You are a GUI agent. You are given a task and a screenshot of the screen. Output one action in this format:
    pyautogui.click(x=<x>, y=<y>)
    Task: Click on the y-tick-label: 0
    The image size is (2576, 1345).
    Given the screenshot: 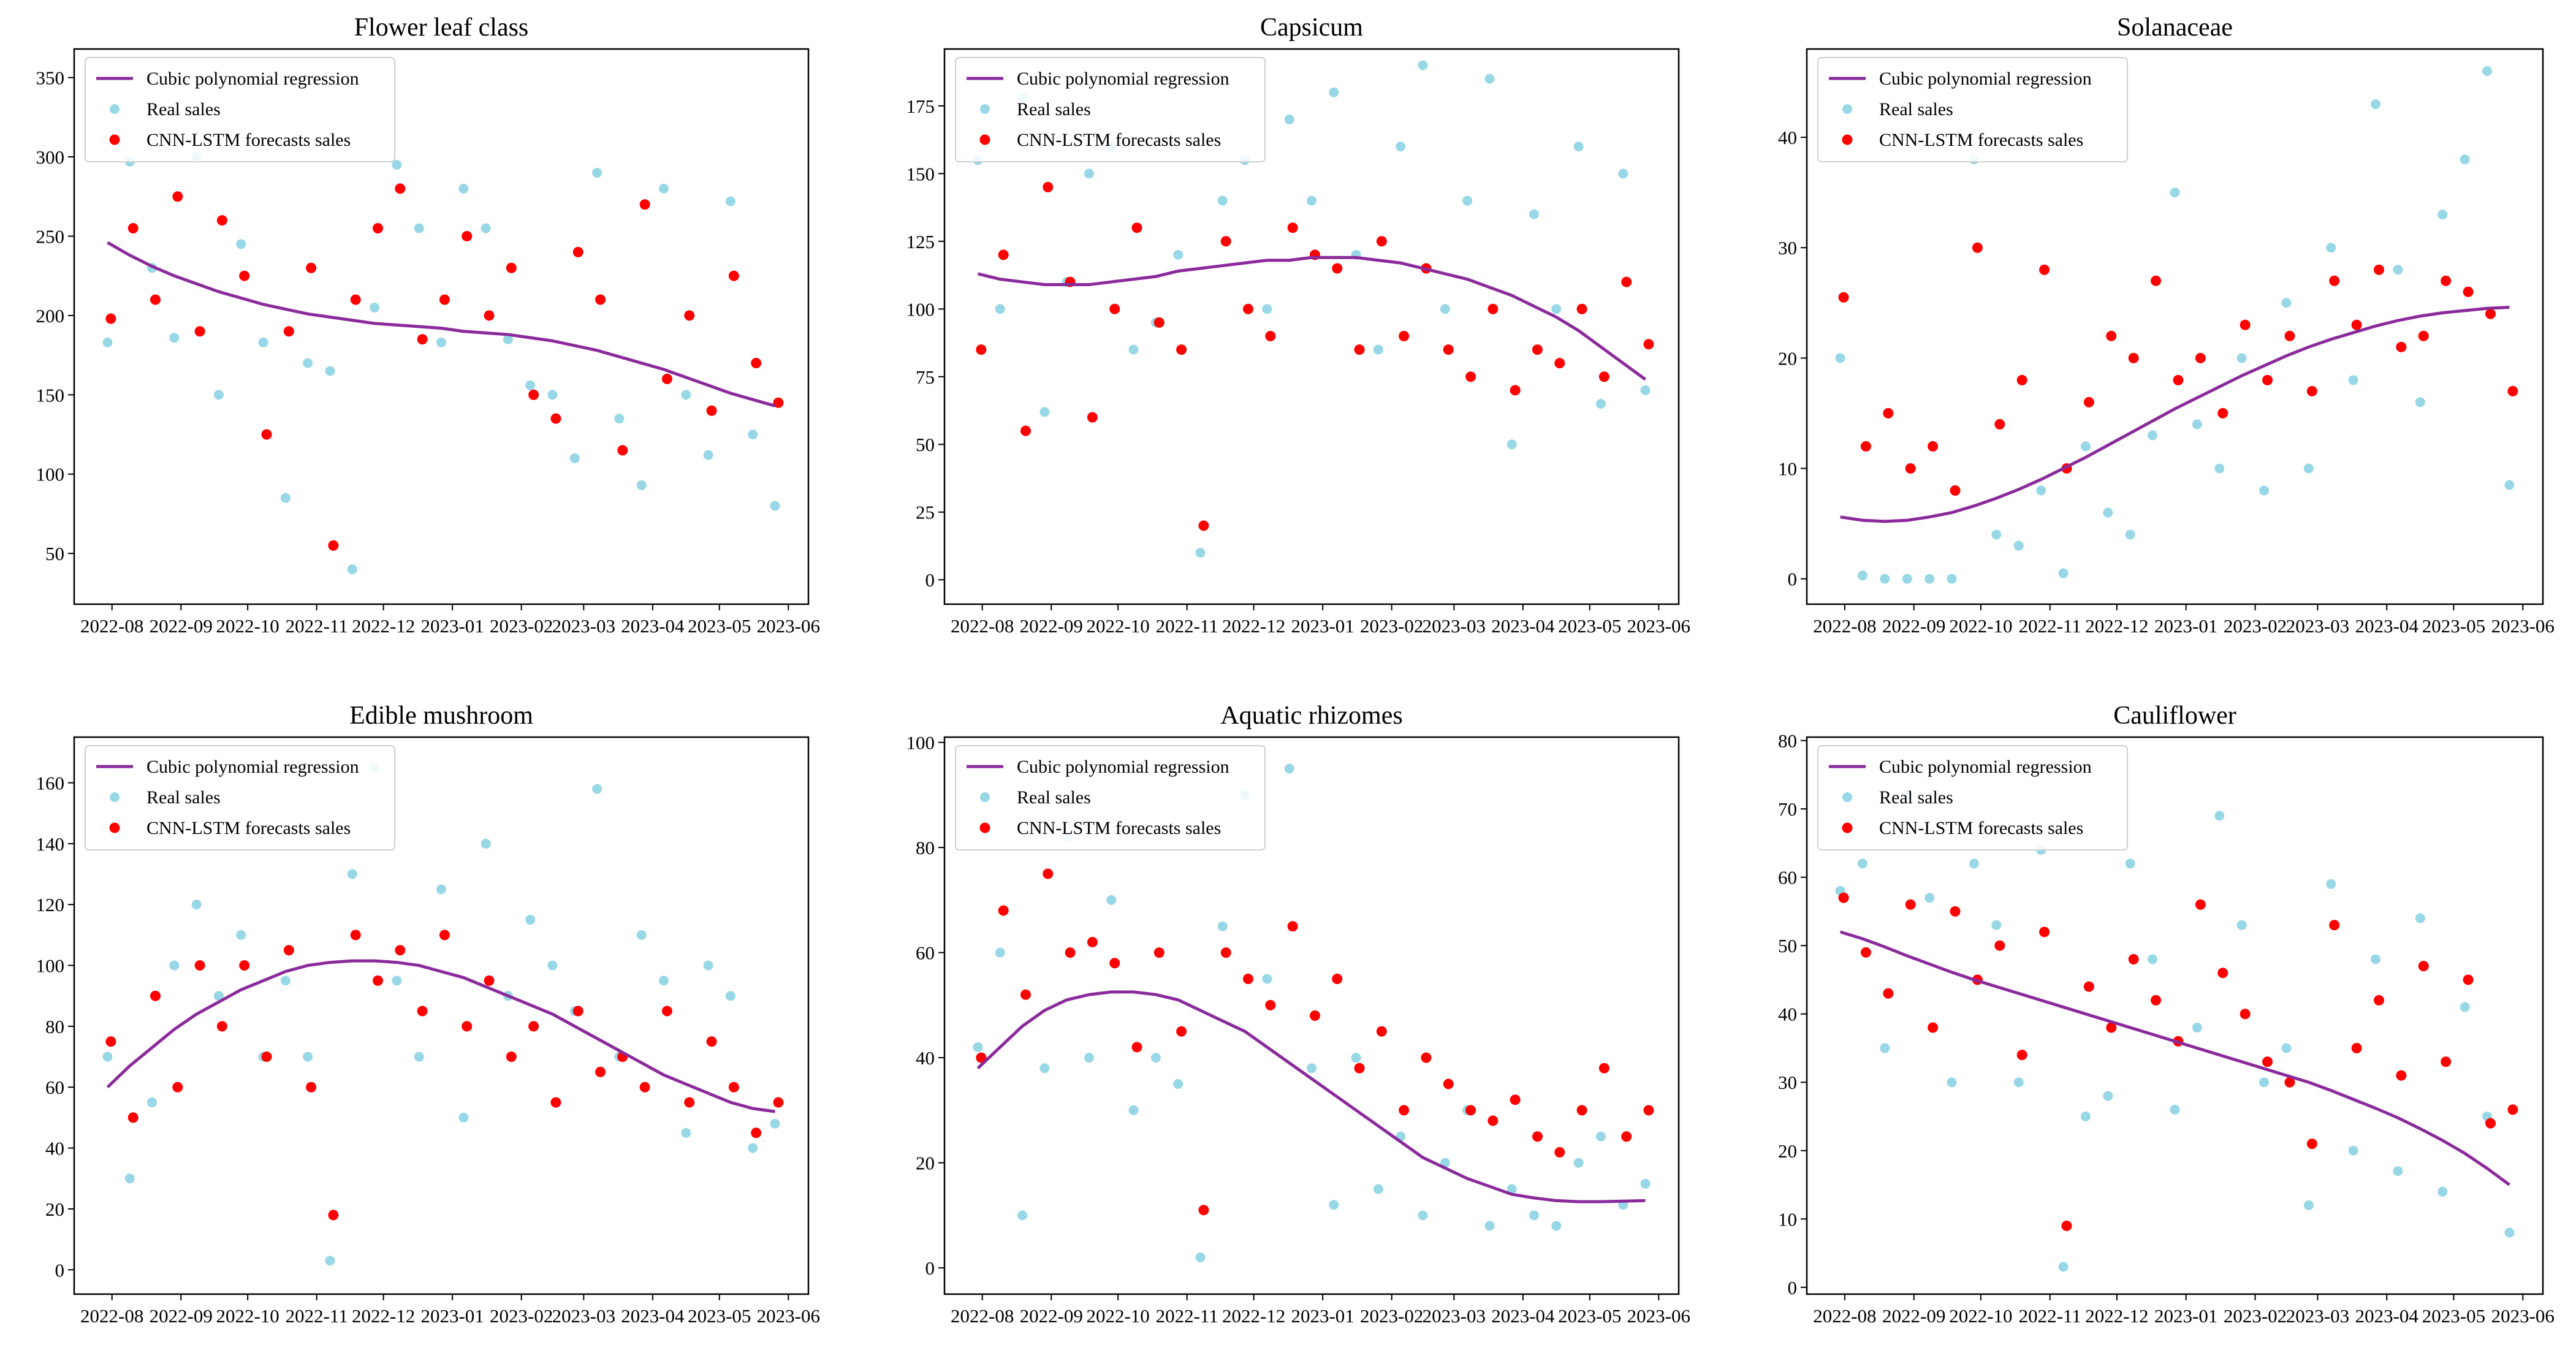 What is the action you would take?
    pyautogui.click(x=1793, y=1287)
    